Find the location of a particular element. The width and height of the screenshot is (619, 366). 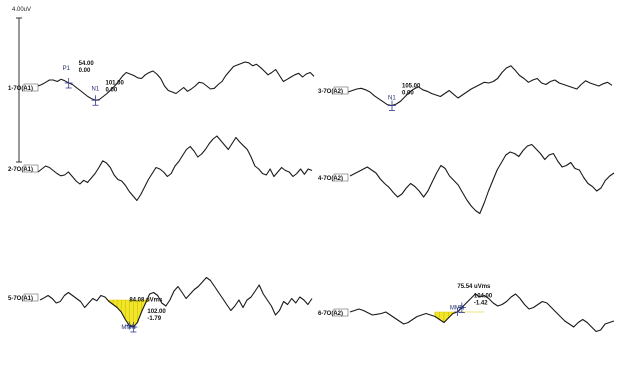

channel-label: 5-7O(A1) is located at coordinates (20, 299).